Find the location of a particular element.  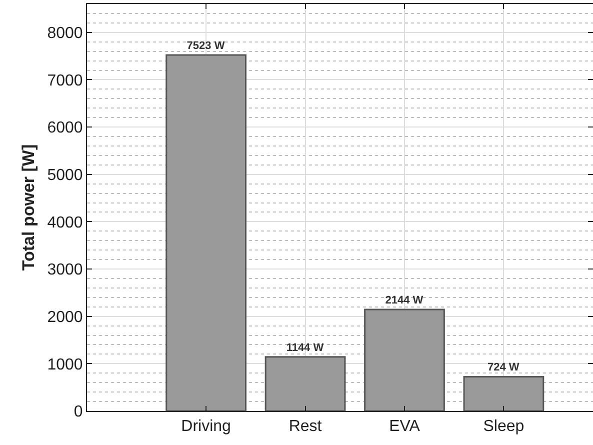

y-tick-label: 2000 is located at coordinates (65, 317).